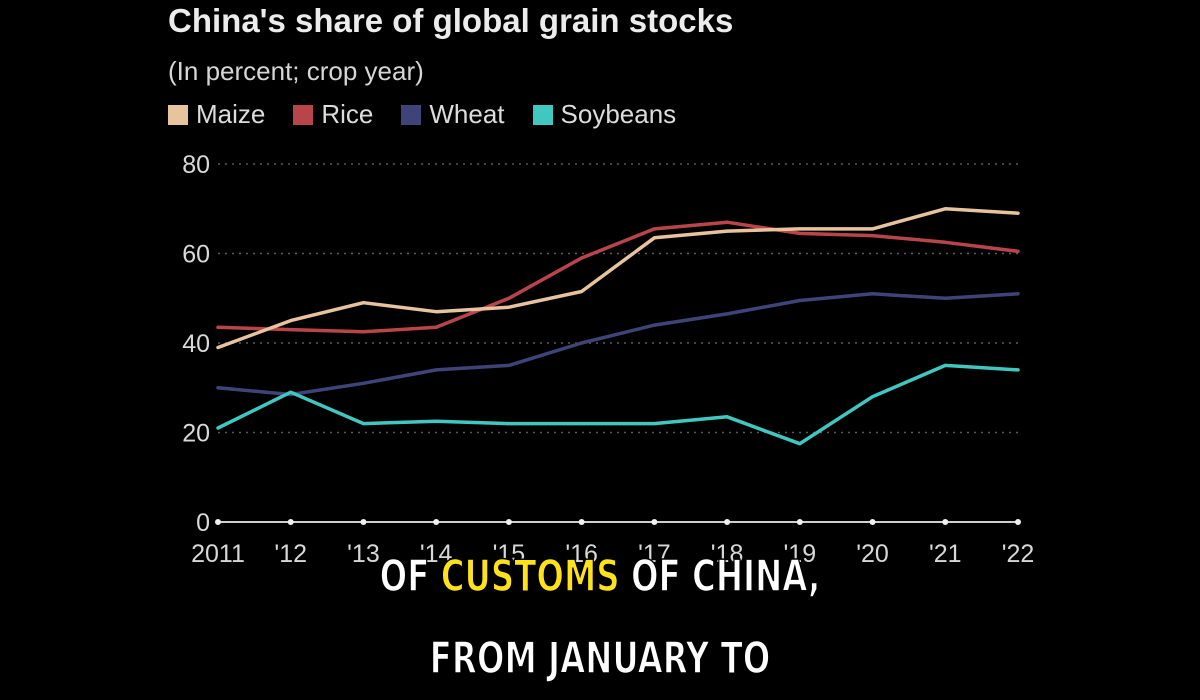  Describe the element at coordinates (196, 344) in the screenshot. I see `y-tick-label-40: 40` at that location.